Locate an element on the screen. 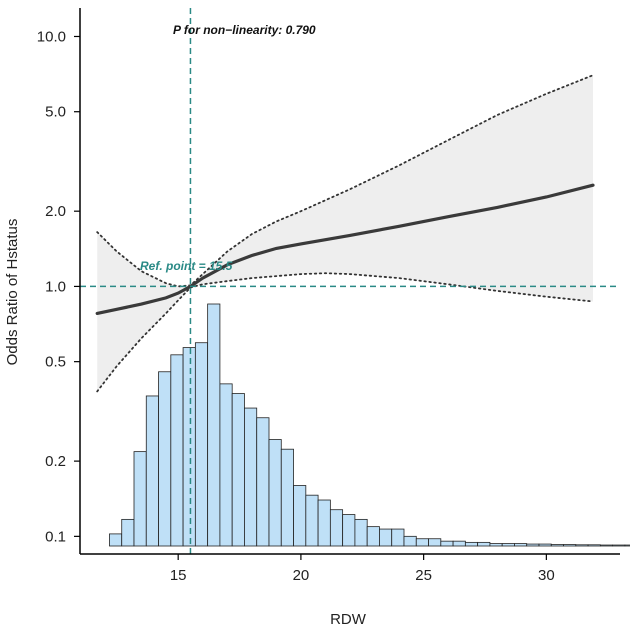  x-axis-title: RDW is located at coordinates (348, 619).